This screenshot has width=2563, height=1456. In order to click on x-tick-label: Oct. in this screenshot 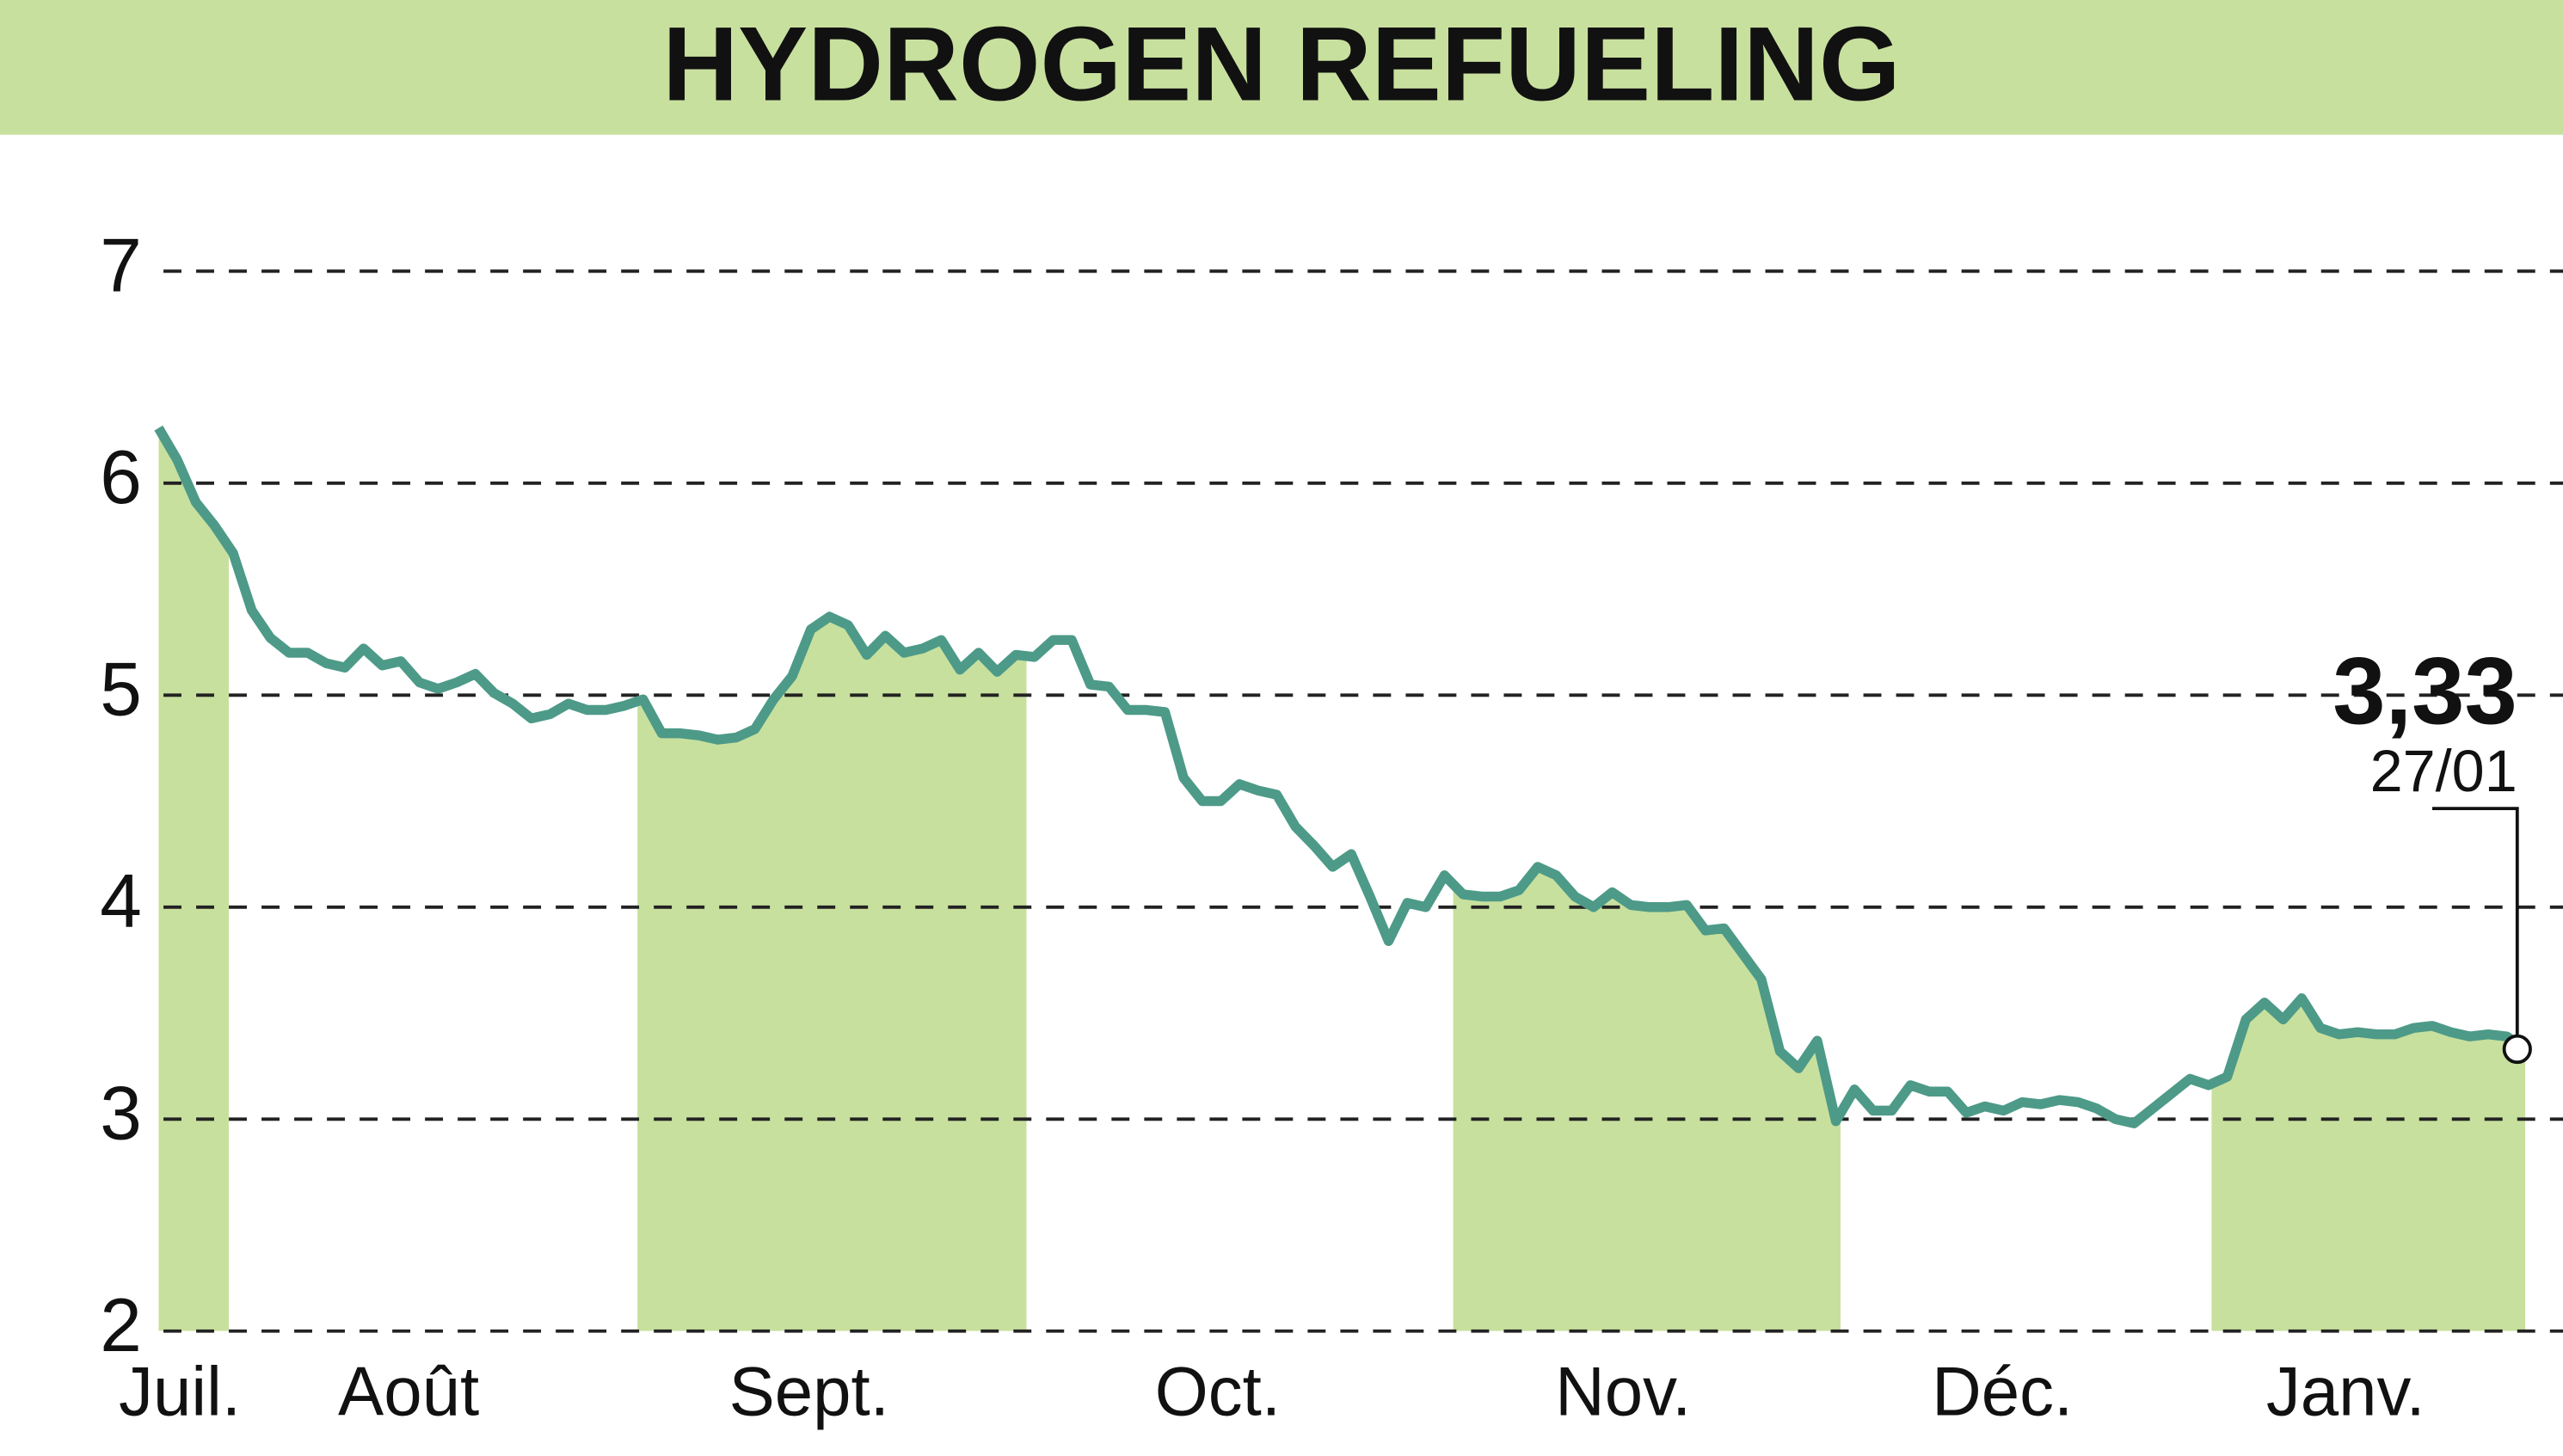, I will do `click(1218, 1391)`.